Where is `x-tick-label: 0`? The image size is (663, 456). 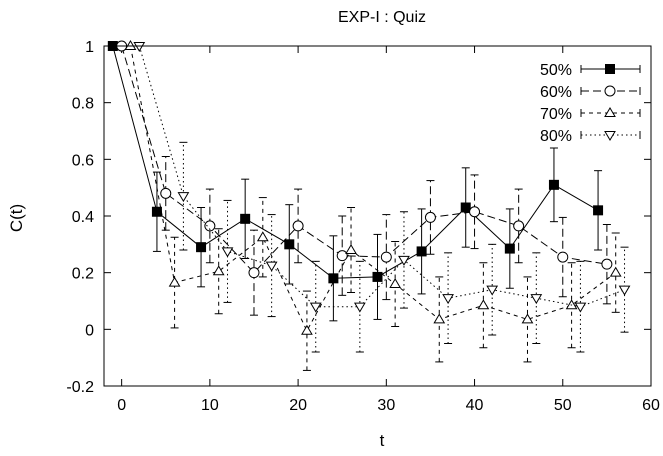 x-tick-label: 0 is located at coordinates (121, 405).